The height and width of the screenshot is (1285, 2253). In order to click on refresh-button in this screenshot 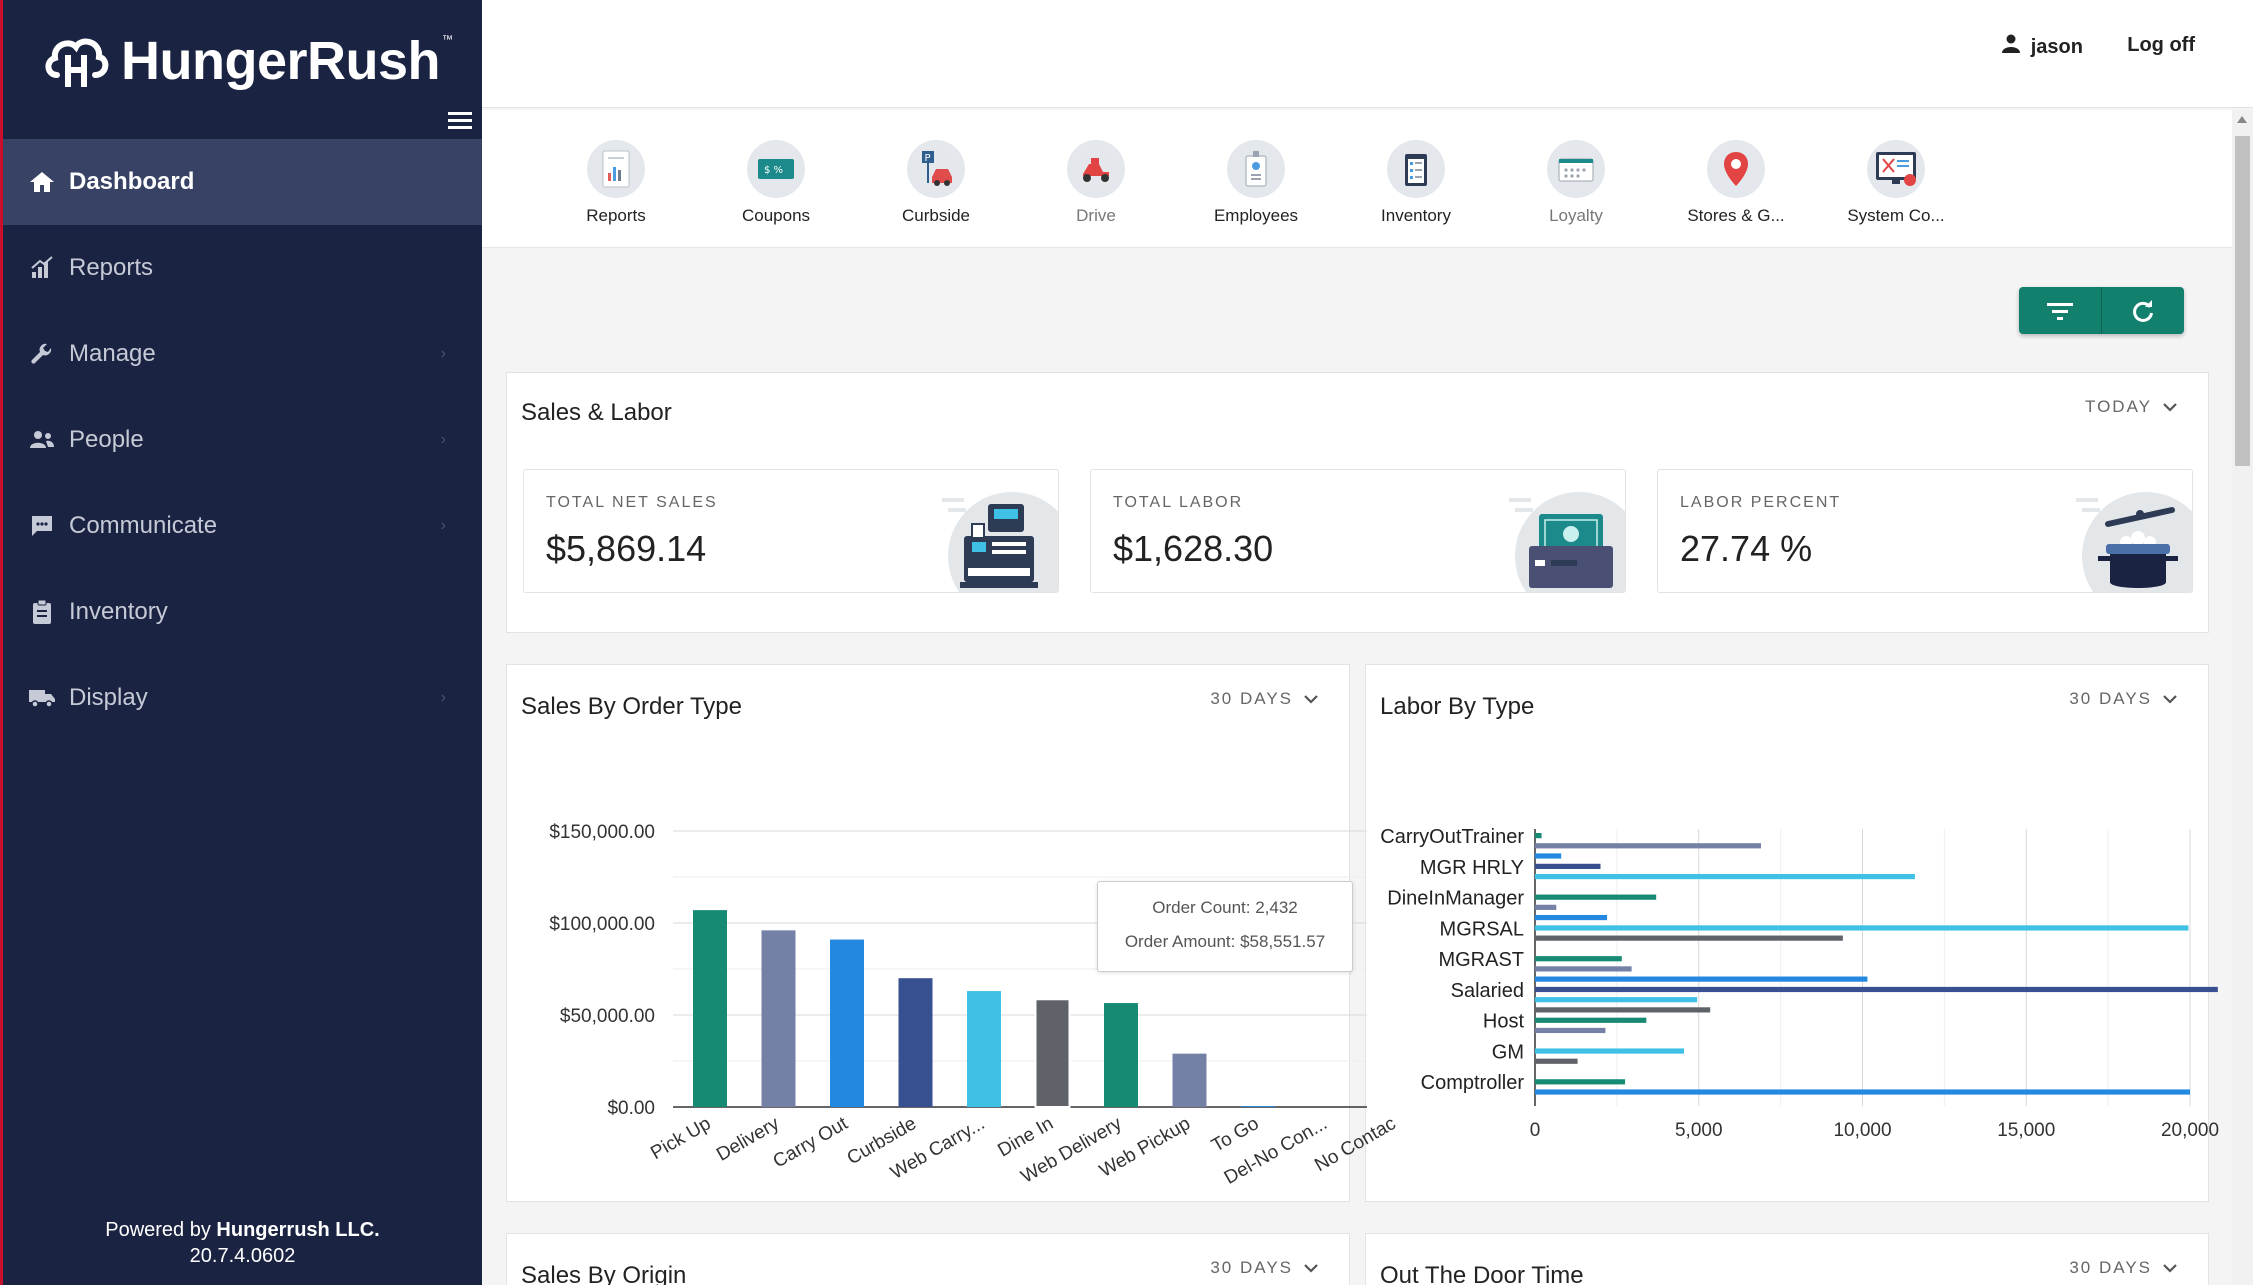, I will do `click(2142, 310)`.